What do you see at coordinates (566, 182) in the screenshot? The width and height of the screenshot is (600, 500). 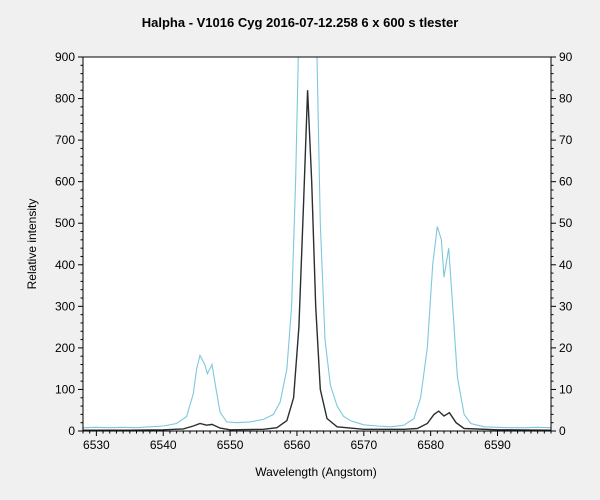 I see `y2-tick-label: 60` at bounding box center [566, 182].